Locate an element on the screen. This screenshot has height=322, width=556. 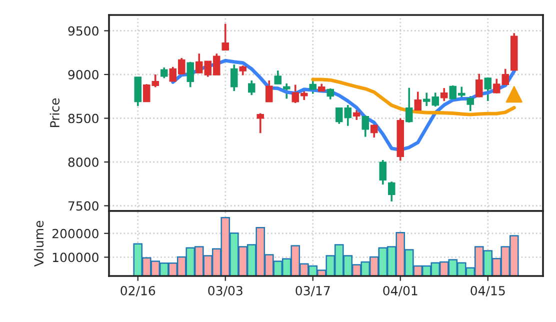
y-tick-label: 9500 is located at coordinates (83, 31).